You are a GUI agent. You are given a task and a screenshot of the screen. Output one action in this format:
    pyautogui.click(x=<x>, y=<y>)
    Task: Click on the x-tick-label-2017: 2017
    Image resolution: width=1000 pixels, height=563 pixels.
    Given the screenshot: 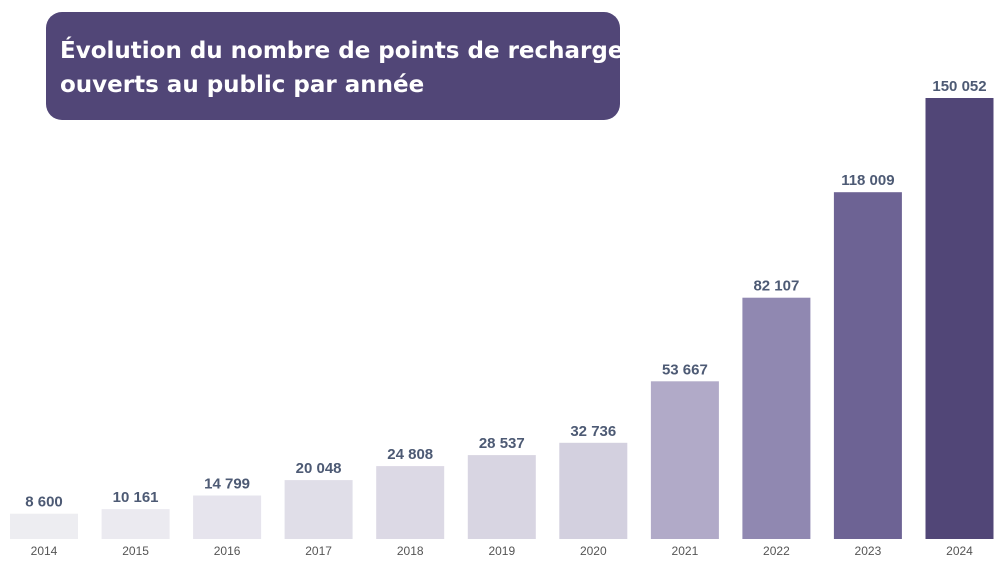 What is the action you would take?
    pyautogui.click(x=318, y=551)
    